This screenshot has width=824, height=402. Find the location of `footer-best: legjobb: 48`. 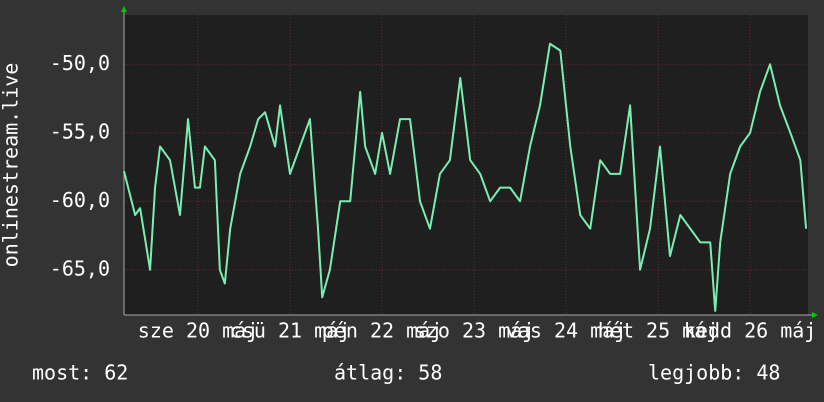

footer-best: legjobb: 48 is located at coordinates (714, 373).